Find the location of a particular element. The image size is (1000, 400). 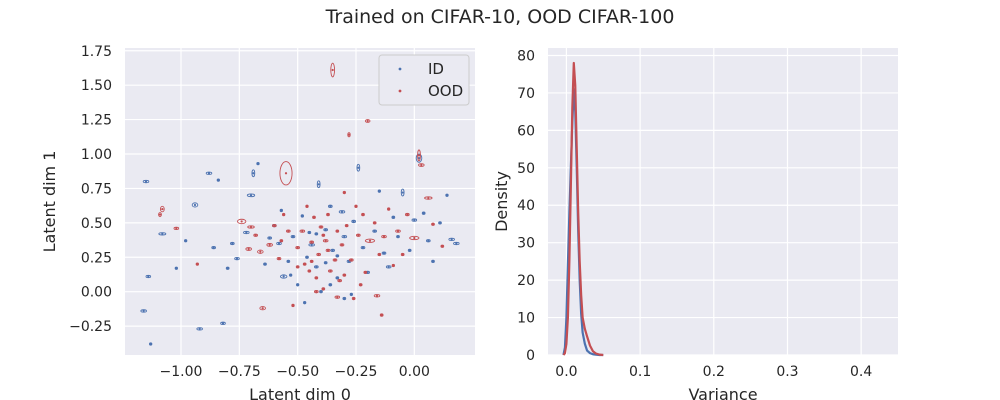

density-y-tick-label: 60 is located at coordinates (526, 131).